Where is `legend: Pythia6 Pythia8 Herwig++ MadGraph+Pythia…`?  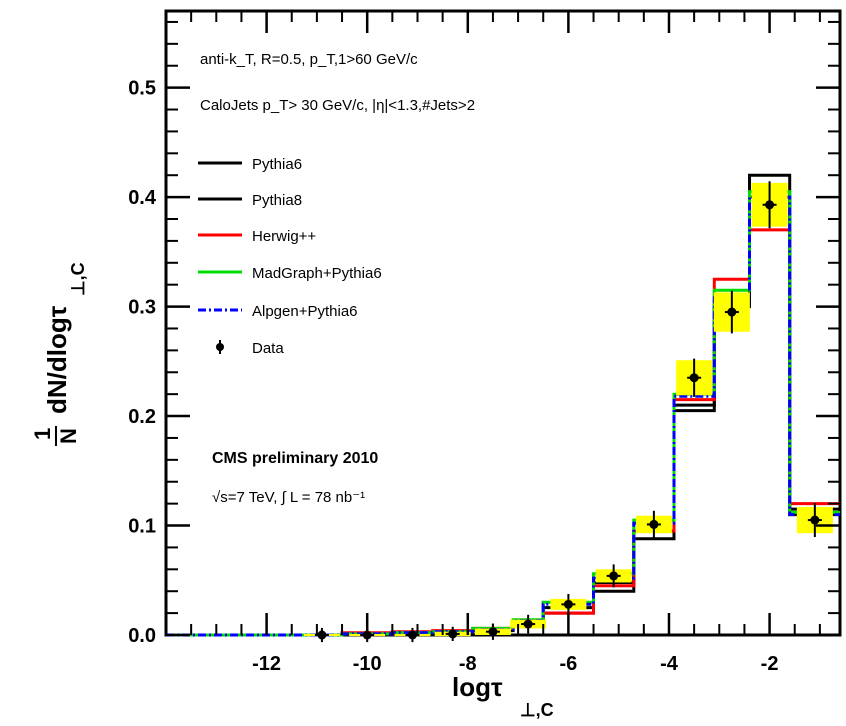 legend: Pythia6 Pythia8 Herwig++ MadGraph+Pythia… is located at coordinates (290, 256).